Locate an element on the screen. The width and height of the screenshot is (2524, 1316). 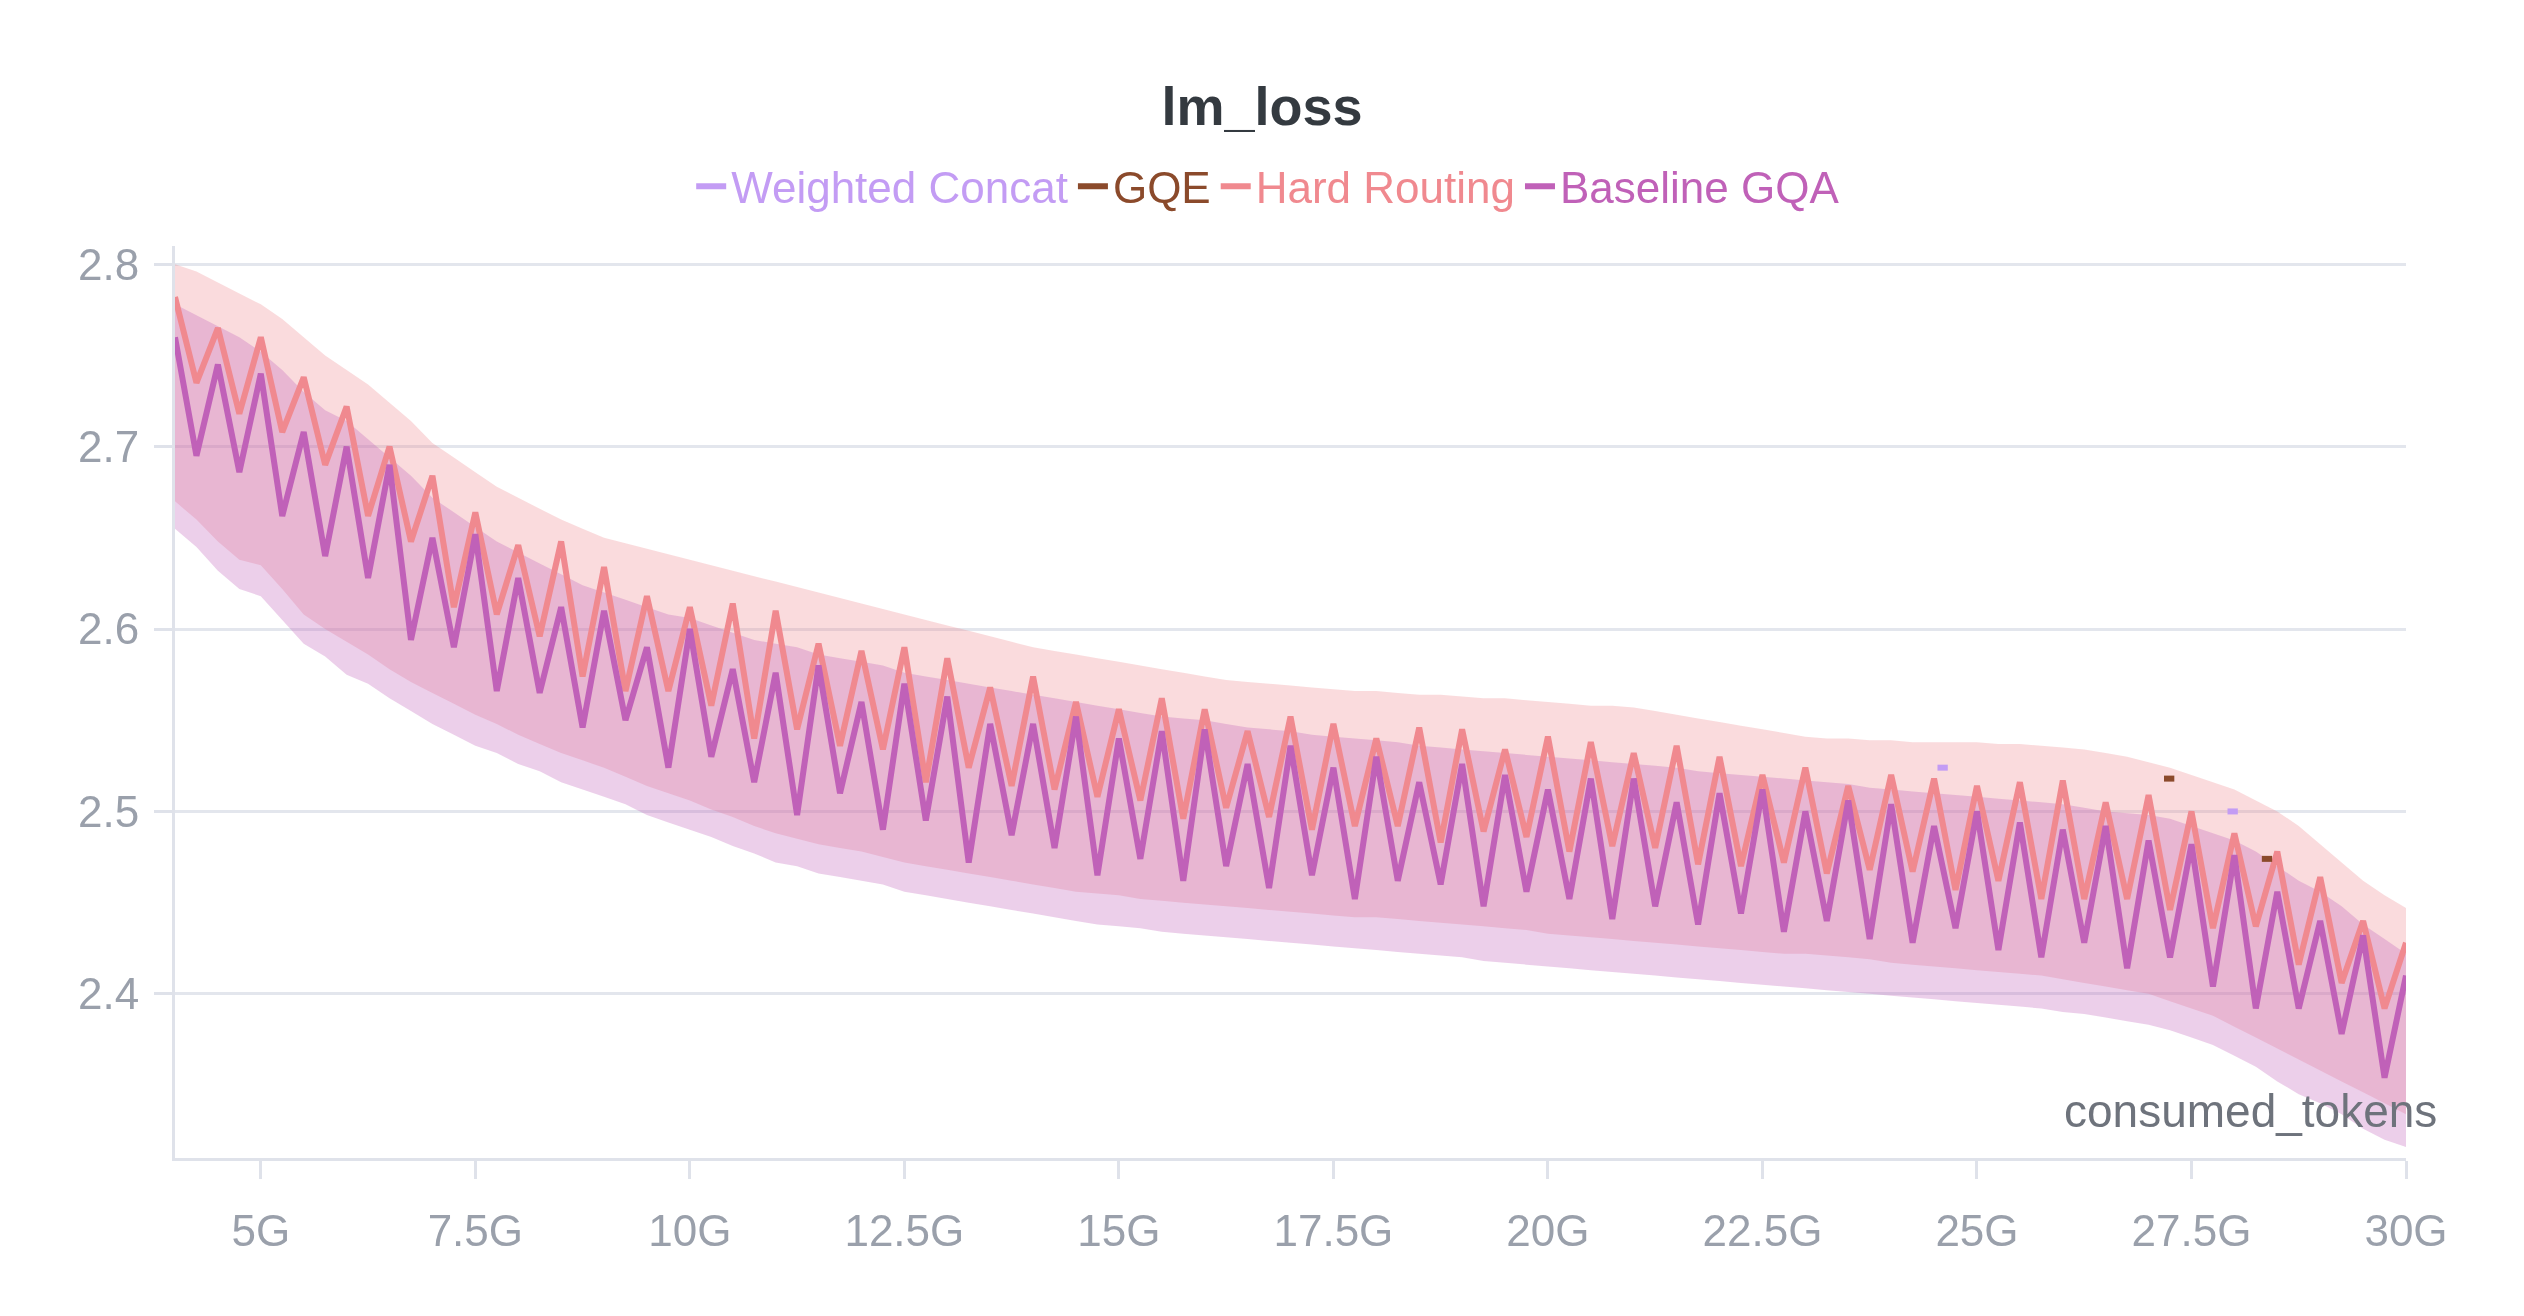
y-tick-label: 2.8 is located at coordinates (109, 264).